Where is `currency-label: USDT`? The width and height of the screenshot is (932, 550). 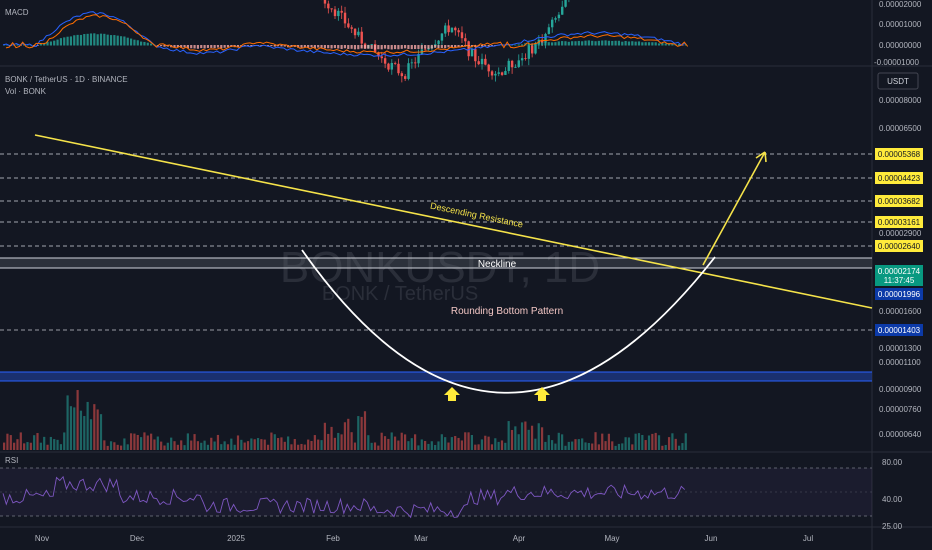
currency-label: USDT is located at coordinates (898, 81).